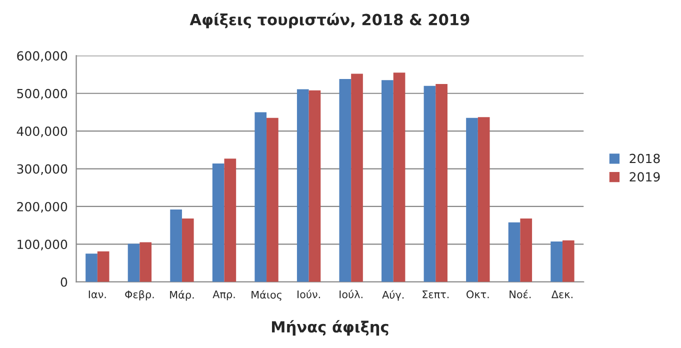  What do you see at coordinates (393, 295) in the screenshot?
I see `x-tick-label: Αύγ.` at bounding box center [393, 295].